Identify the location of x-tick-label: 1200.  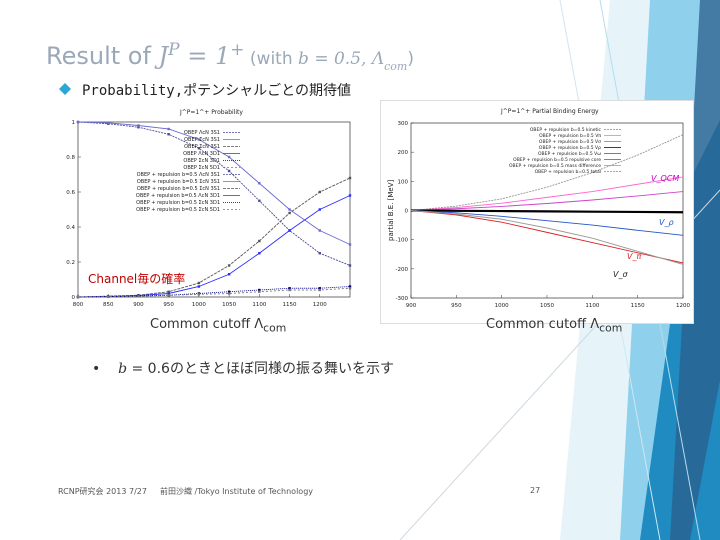
(683, 306).